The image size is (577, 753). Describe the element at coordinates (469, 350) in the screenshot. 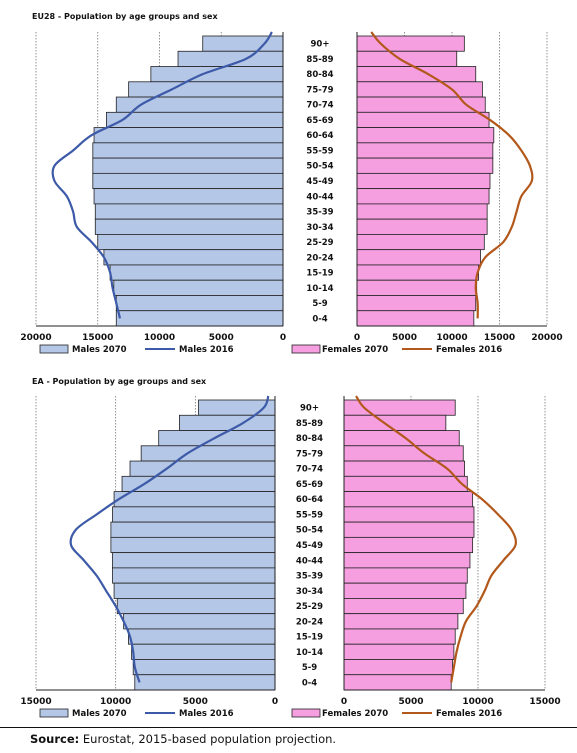

I see `eu28-legend-female-2016-label: Females 2016` at that location.